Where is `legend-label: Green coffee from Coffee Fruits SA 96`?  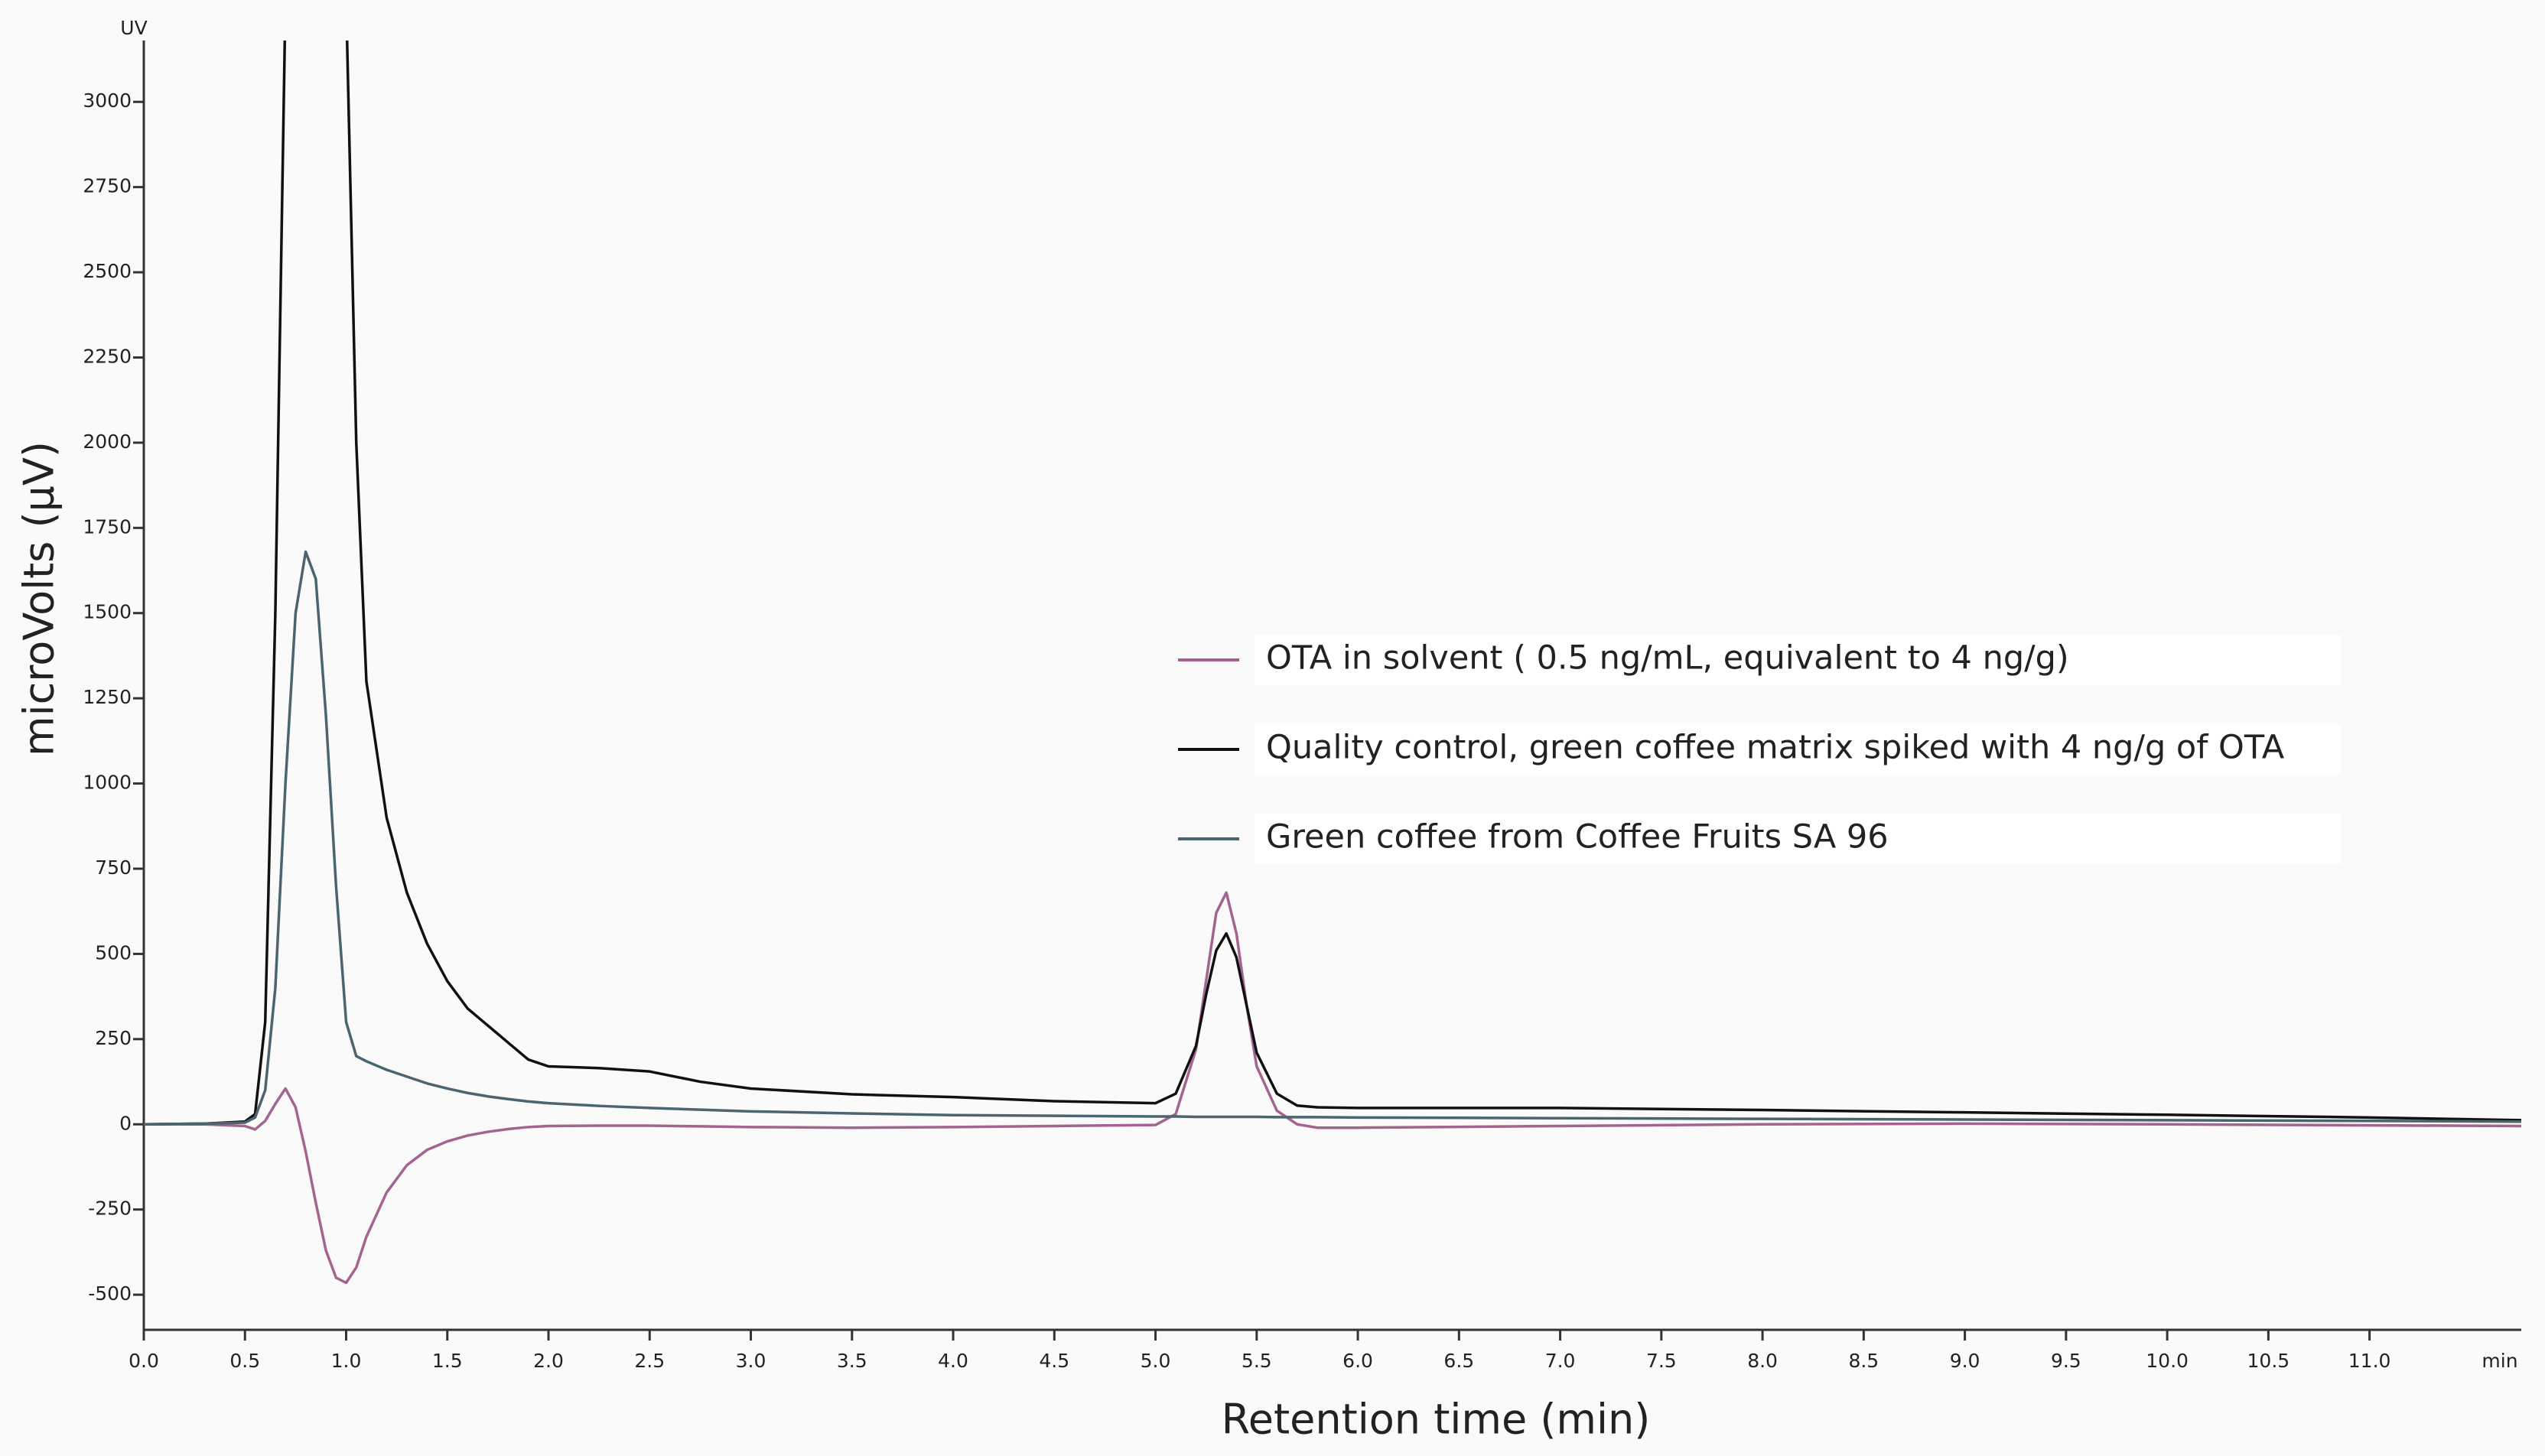 legend-label: Green coffee from Coffee Fruits SA 96 is located at coordinates (1577, 837).